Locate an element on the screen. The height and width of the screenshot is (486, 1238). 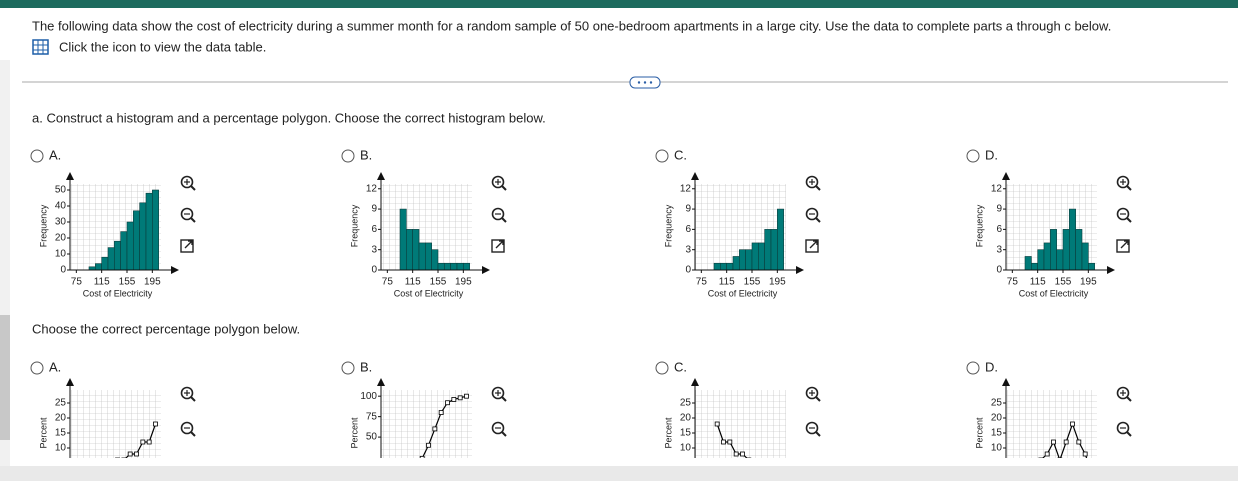
plot-grid is located at coordinates (426, 424).